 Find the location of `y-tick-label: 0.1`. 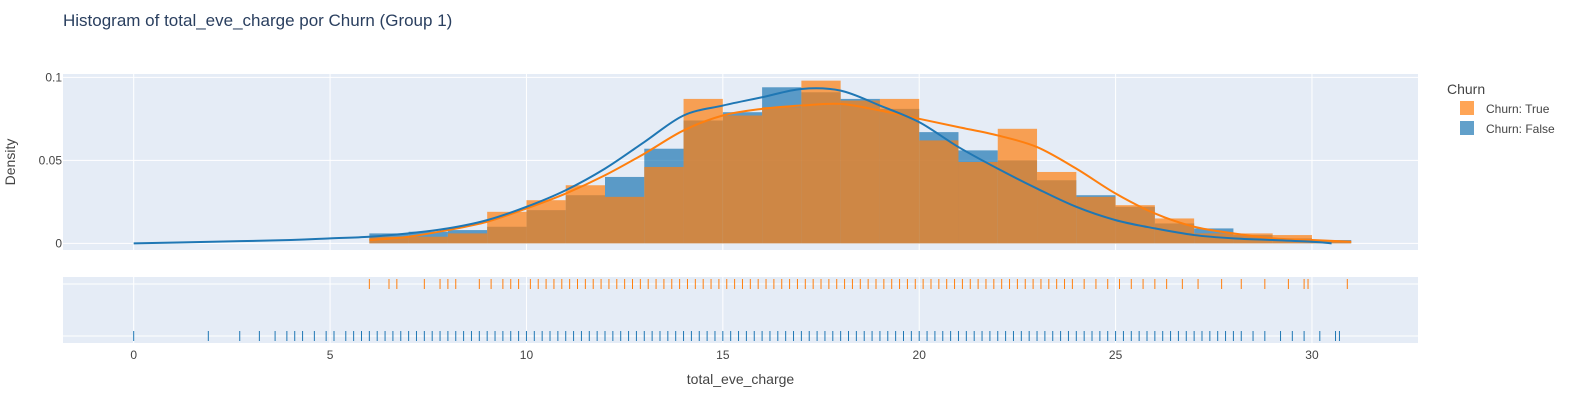

y-tick-label: 0.1 is located at coordinates (53, 77).